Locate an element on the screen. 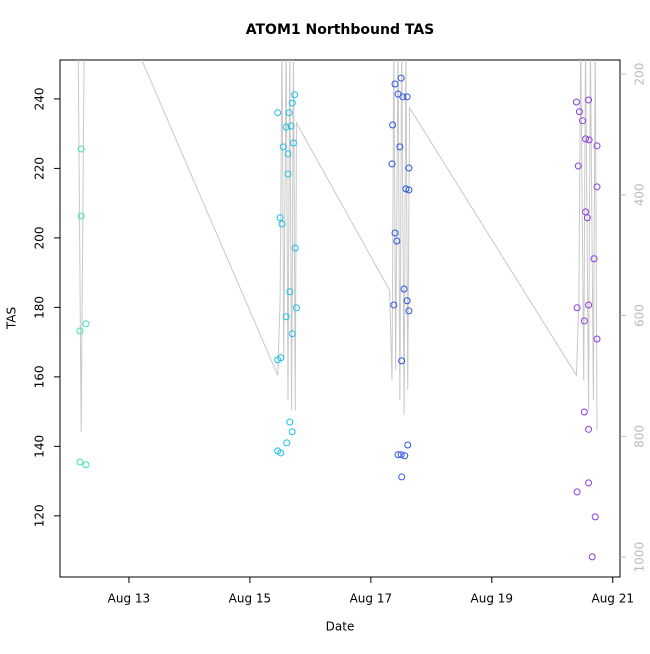  y2-tick-label: 400 is located at coordinates (640, 194).